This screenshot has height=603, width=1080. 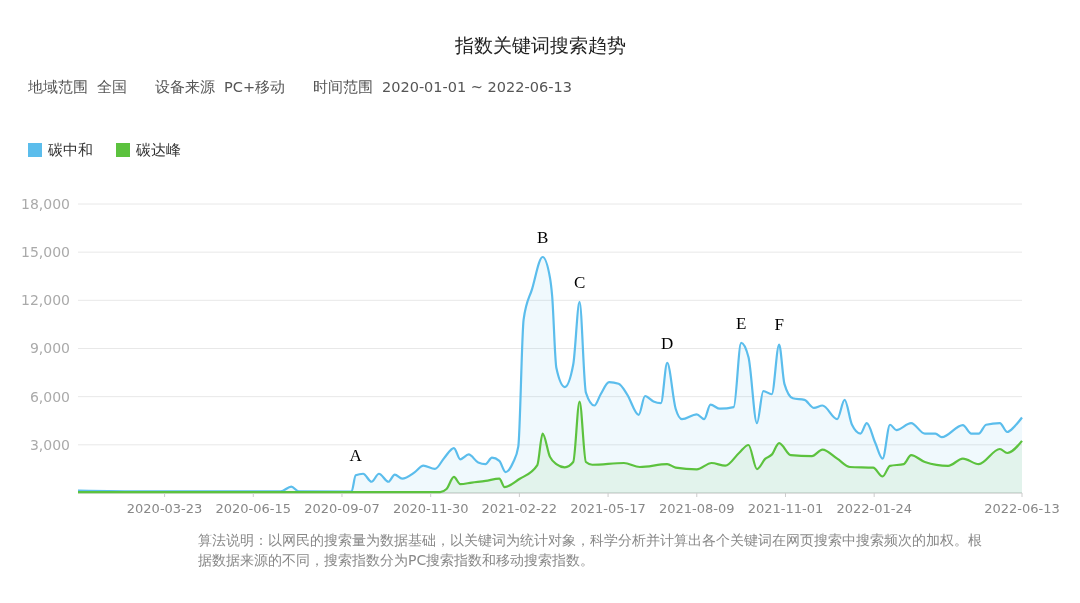 What do you see at coordinates (49, 444) in the screenshot?
I see `y-tick-label: 3,000` at bounding box center [49, 444].